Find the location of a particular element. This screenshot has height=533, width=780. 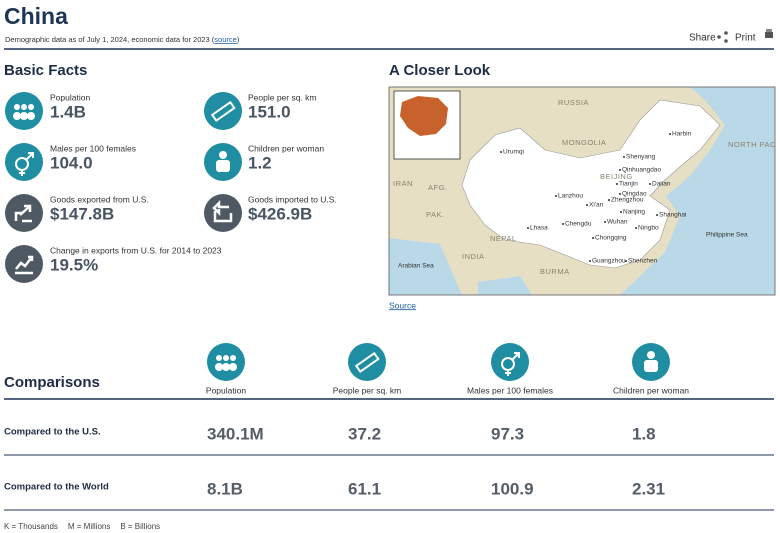

column-label: Population is located at coordinates (226, 390).